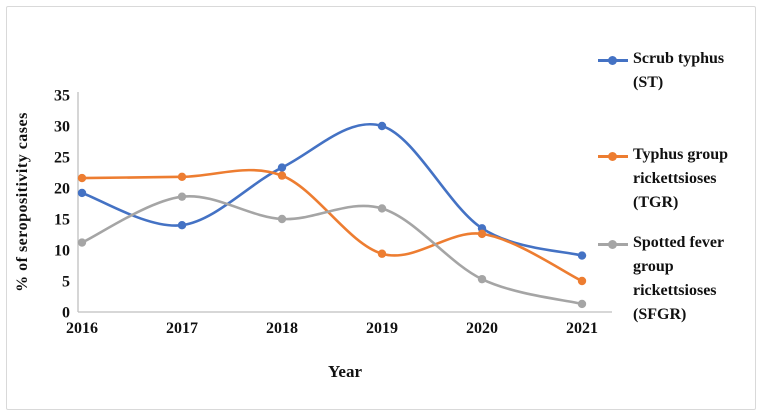  Describe the element at coordinates (62, 158) in the screenshot. I see `y-tick-label: 25` at that location.